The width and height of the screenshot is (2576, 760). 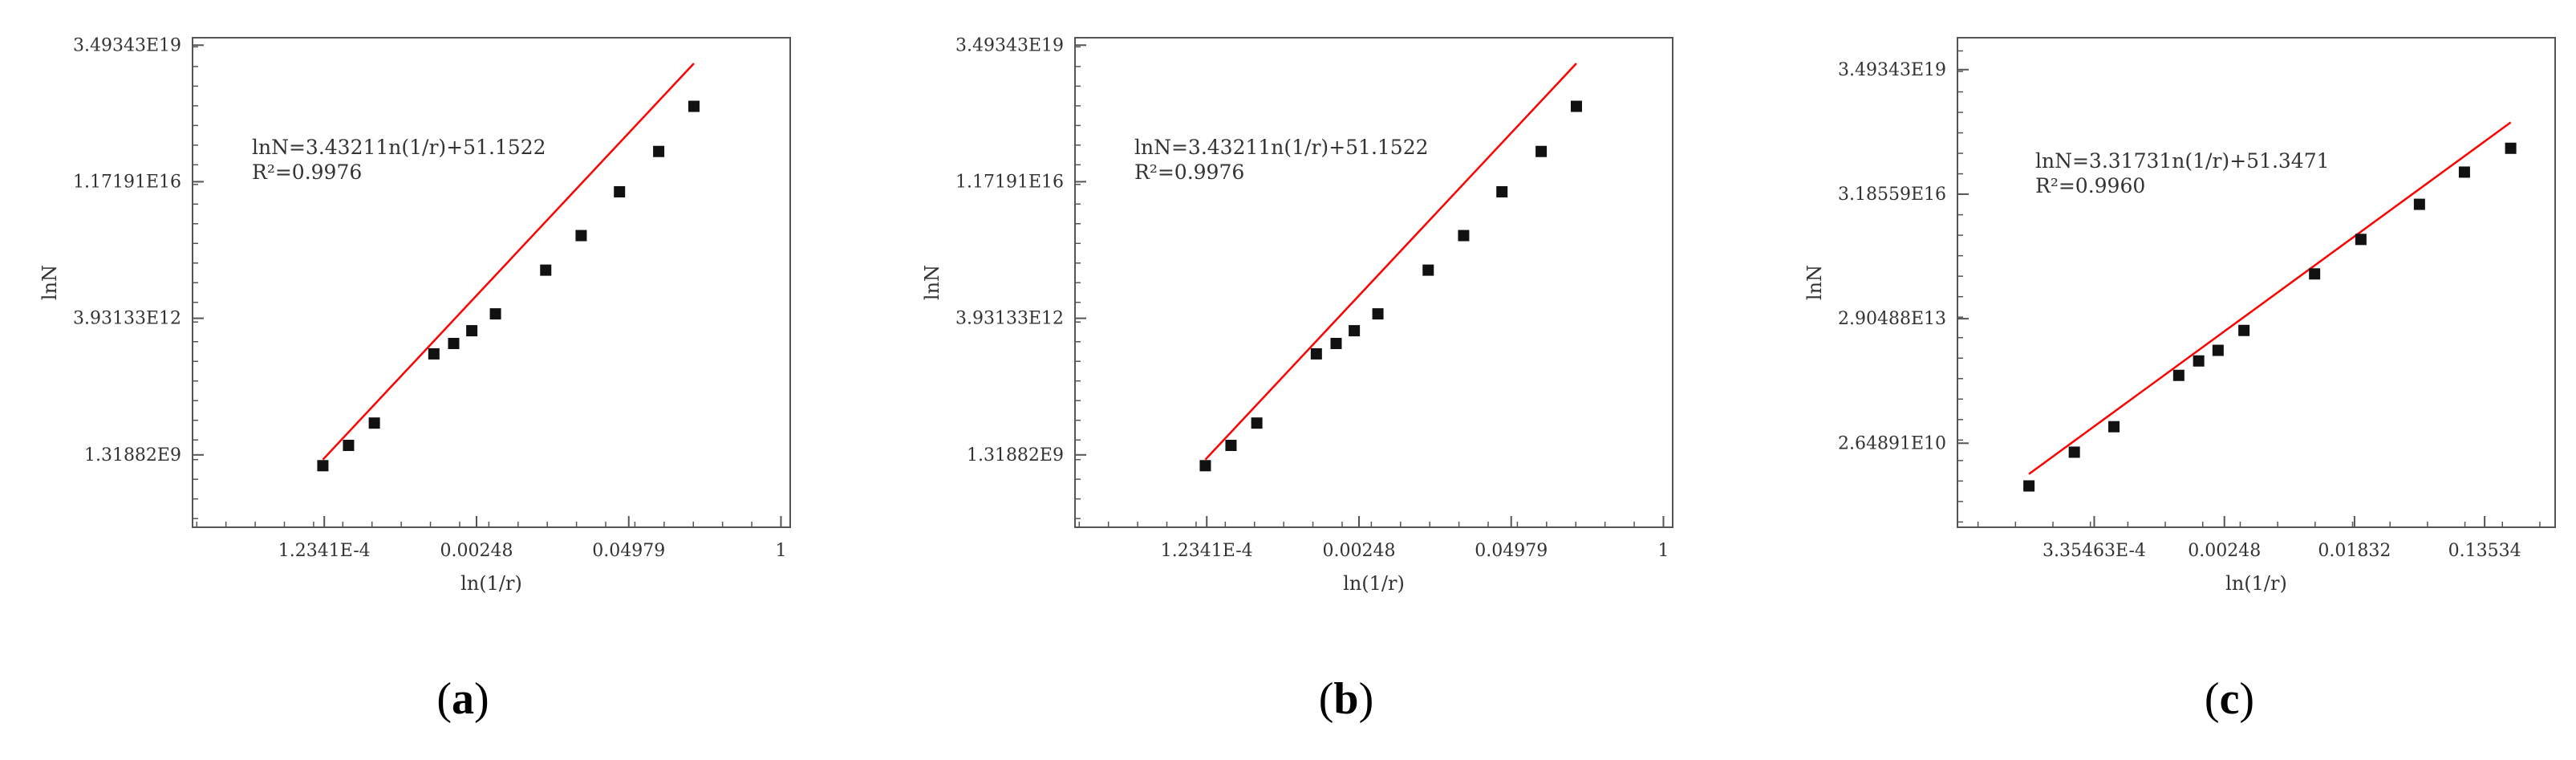 I want to click on fit-equation: lnN=3.31731n(1/r)+51.3471, so click(x=2182, y=161).